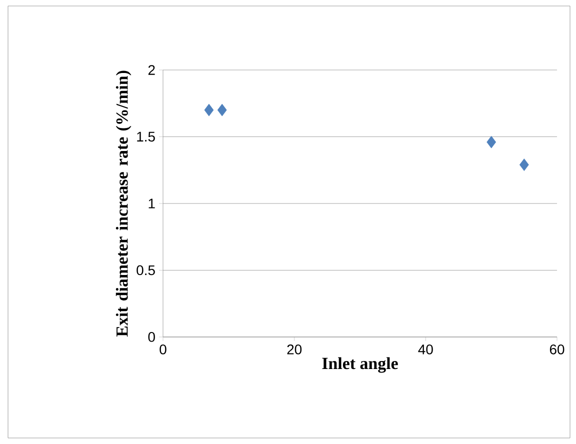  I want to click on x-axis-title: Inlet angle, so click(360, 365).